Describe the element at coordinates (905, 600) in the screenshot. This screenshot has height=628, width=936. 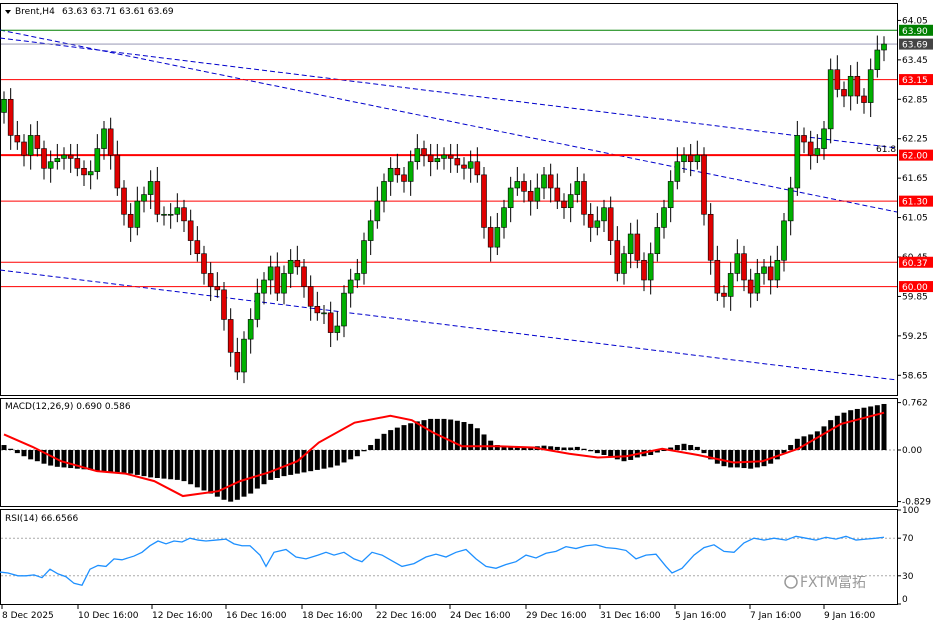
I see `rsi-tick-label: 0` at that location.